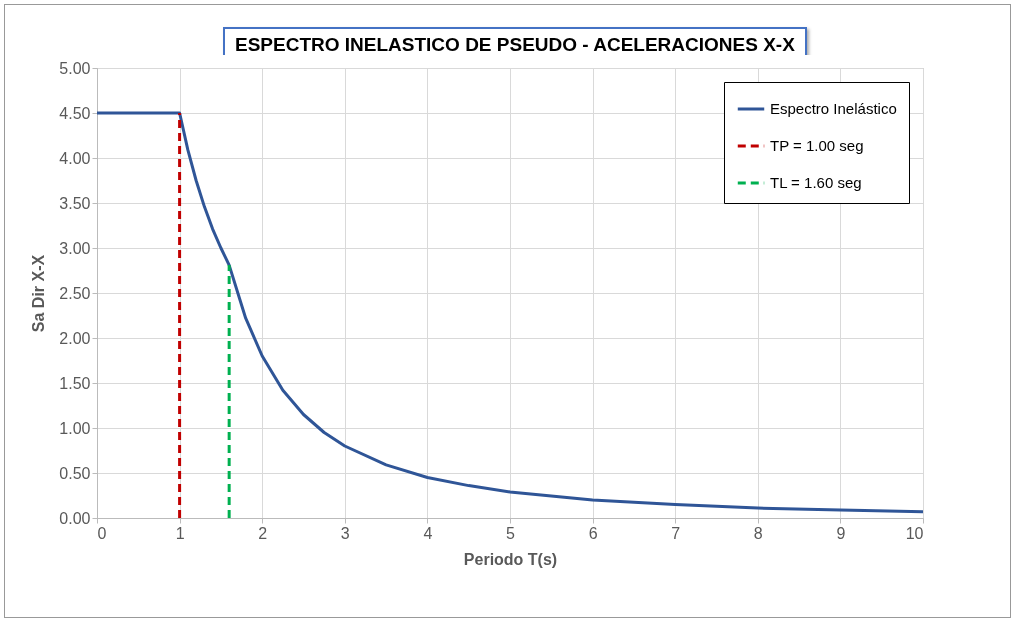  What do you see at coordinates (833, 108) in the screenshot?
I see `legend-label: Espectro Inelástico` at bounding box center [833, 108].